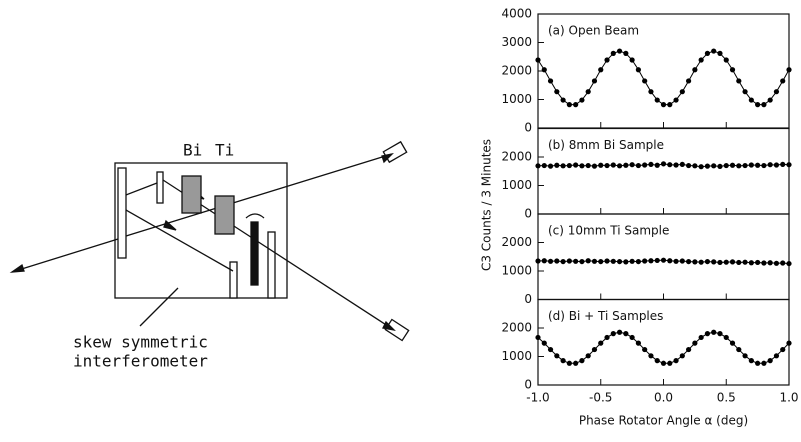  Describe the element at coordinates (271, 265) in the screenshot. I see `blade` at that location.